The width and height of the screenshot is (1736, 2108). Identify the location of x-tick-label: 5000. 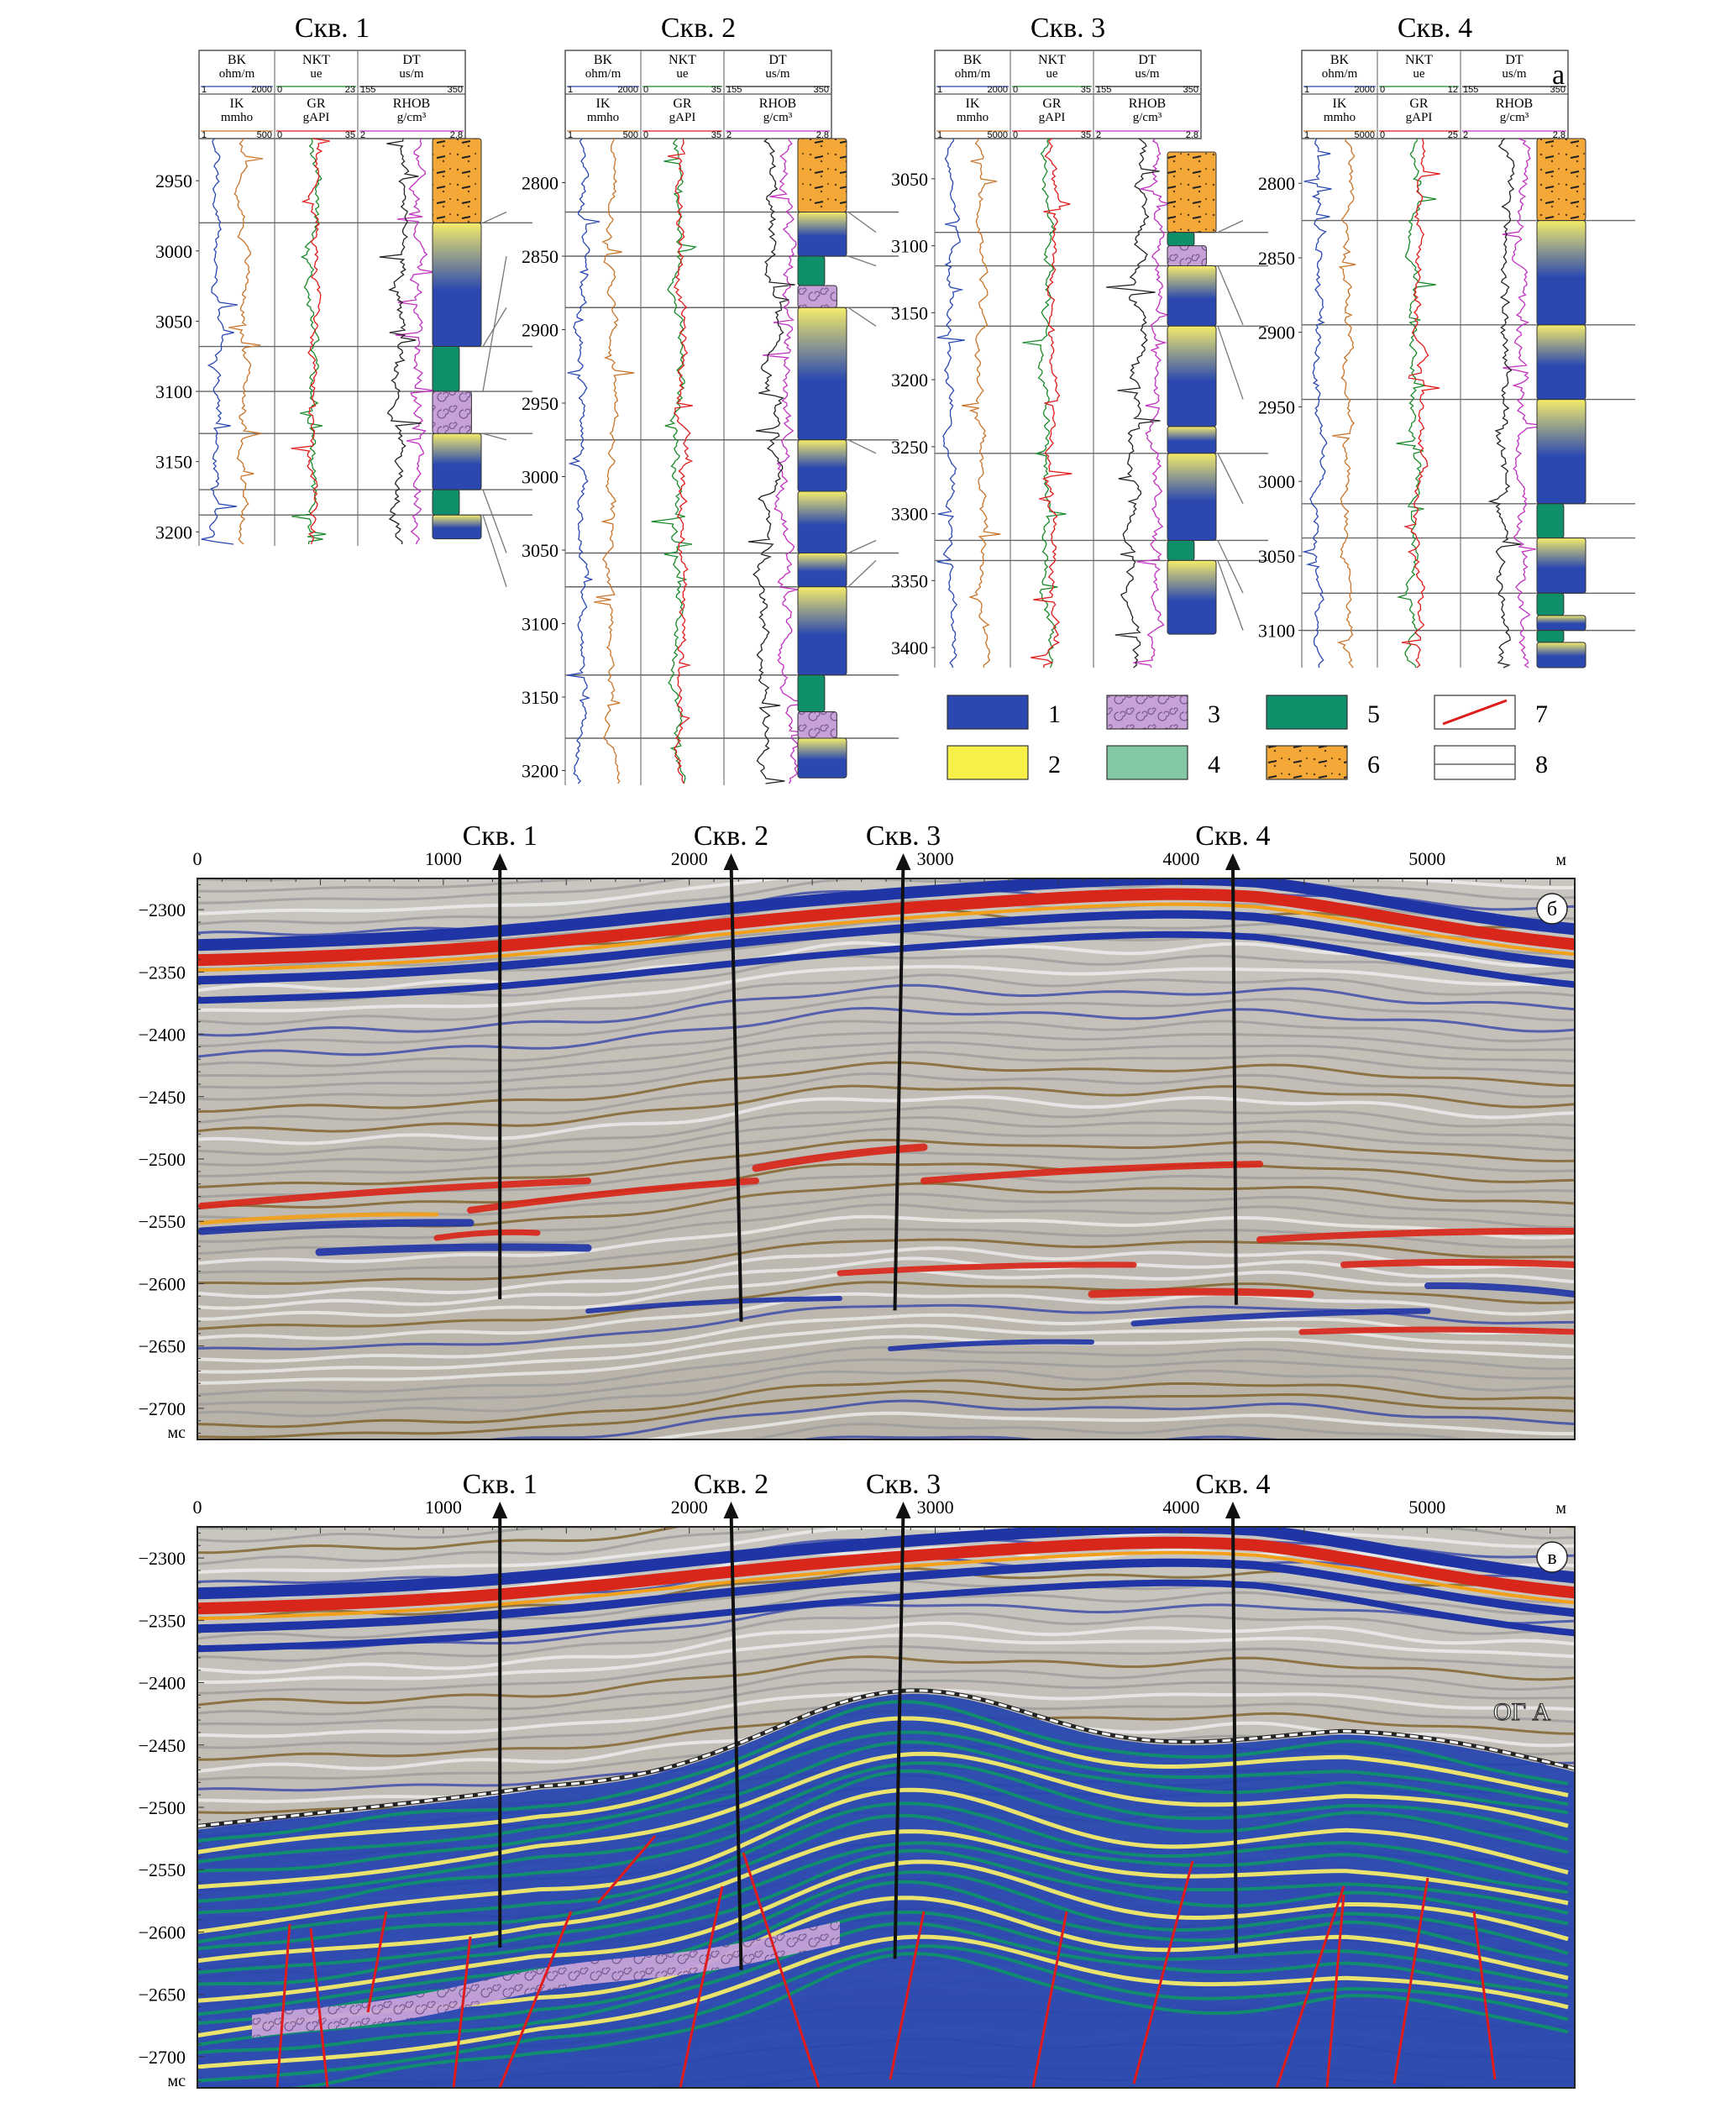
(1426, 1507).